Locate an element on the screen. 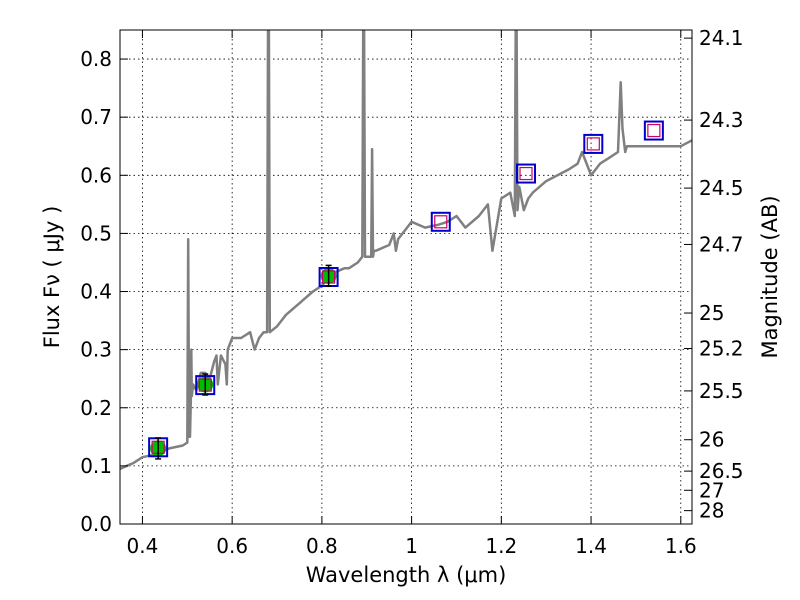 This screenshot has height=600, width=800. x-tick-label: 0.4 is located at coordinates (143, 546).